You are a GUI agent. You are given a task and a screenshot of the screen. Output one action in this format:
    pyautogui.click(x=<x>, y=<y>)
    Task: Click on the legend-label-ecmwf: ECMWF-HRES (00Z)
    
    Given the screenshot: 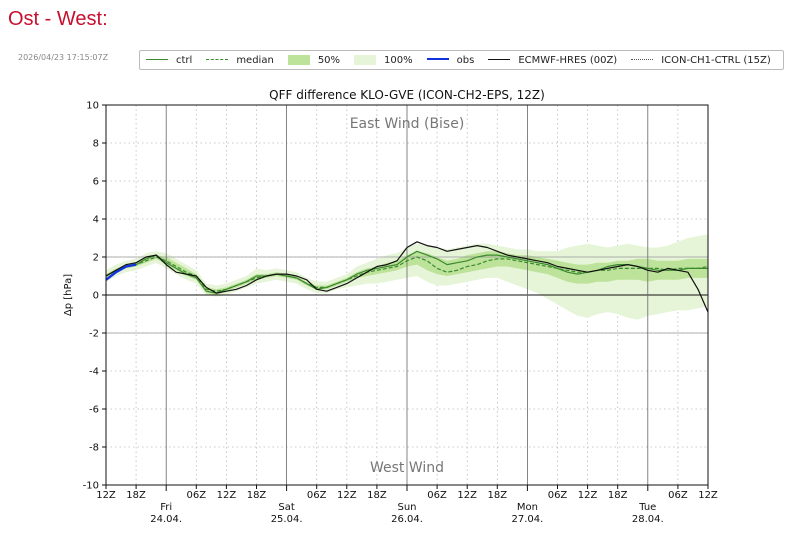 What is the action you would take?
    pyautogui.click(x=568, y=60)
    